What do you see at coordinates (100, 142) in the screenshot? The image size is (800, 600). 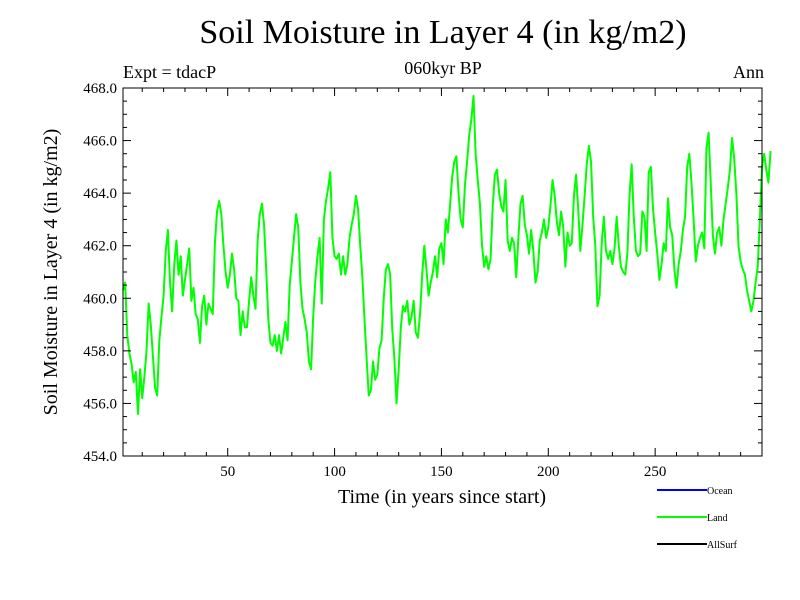 I see `y-tick-label: 466.0` at bounding box center [100, 142].